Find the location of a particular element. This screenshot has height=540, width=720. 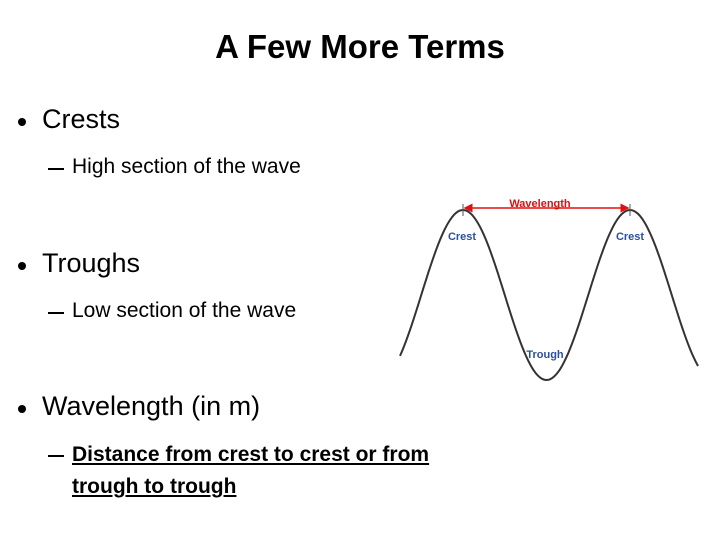

trough-label: Trough is located at coordinates (545, 355).